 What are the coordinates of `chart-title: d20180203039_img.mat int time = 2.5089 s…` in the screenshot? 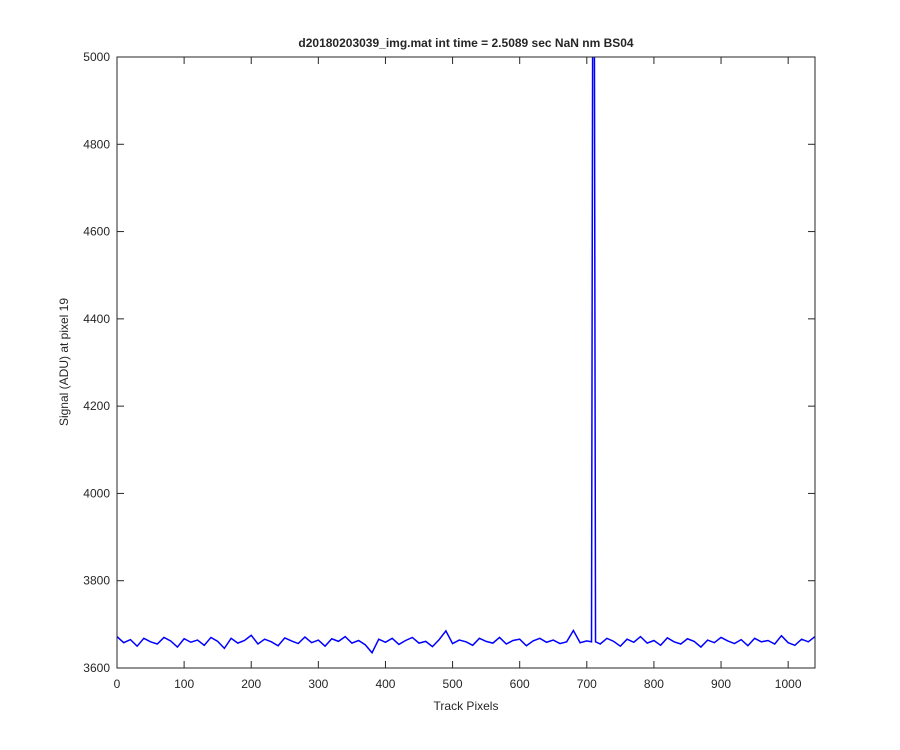 It's located at (466, 43).